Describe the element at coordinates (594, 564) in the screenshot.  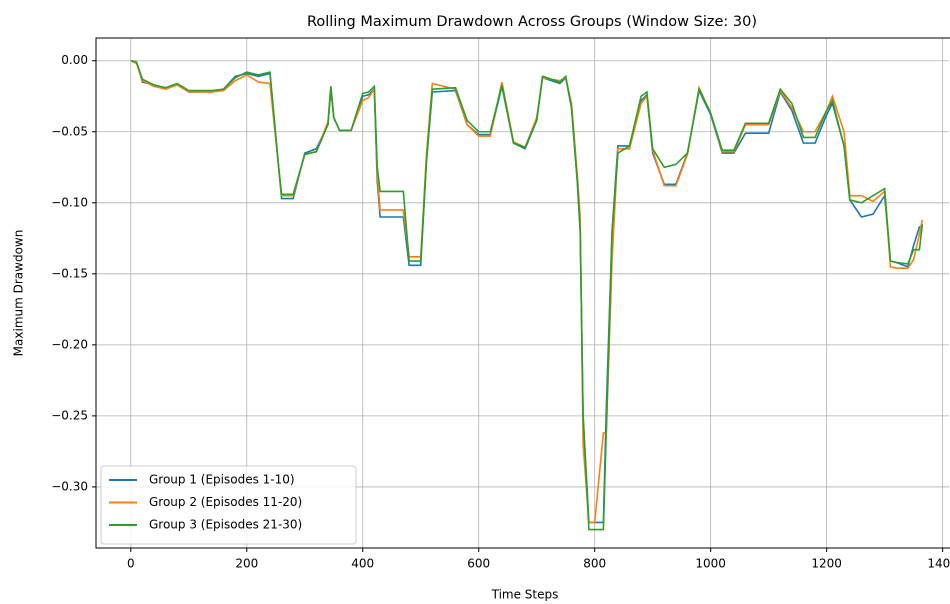
I see `x-tick-label: 800` at that location.